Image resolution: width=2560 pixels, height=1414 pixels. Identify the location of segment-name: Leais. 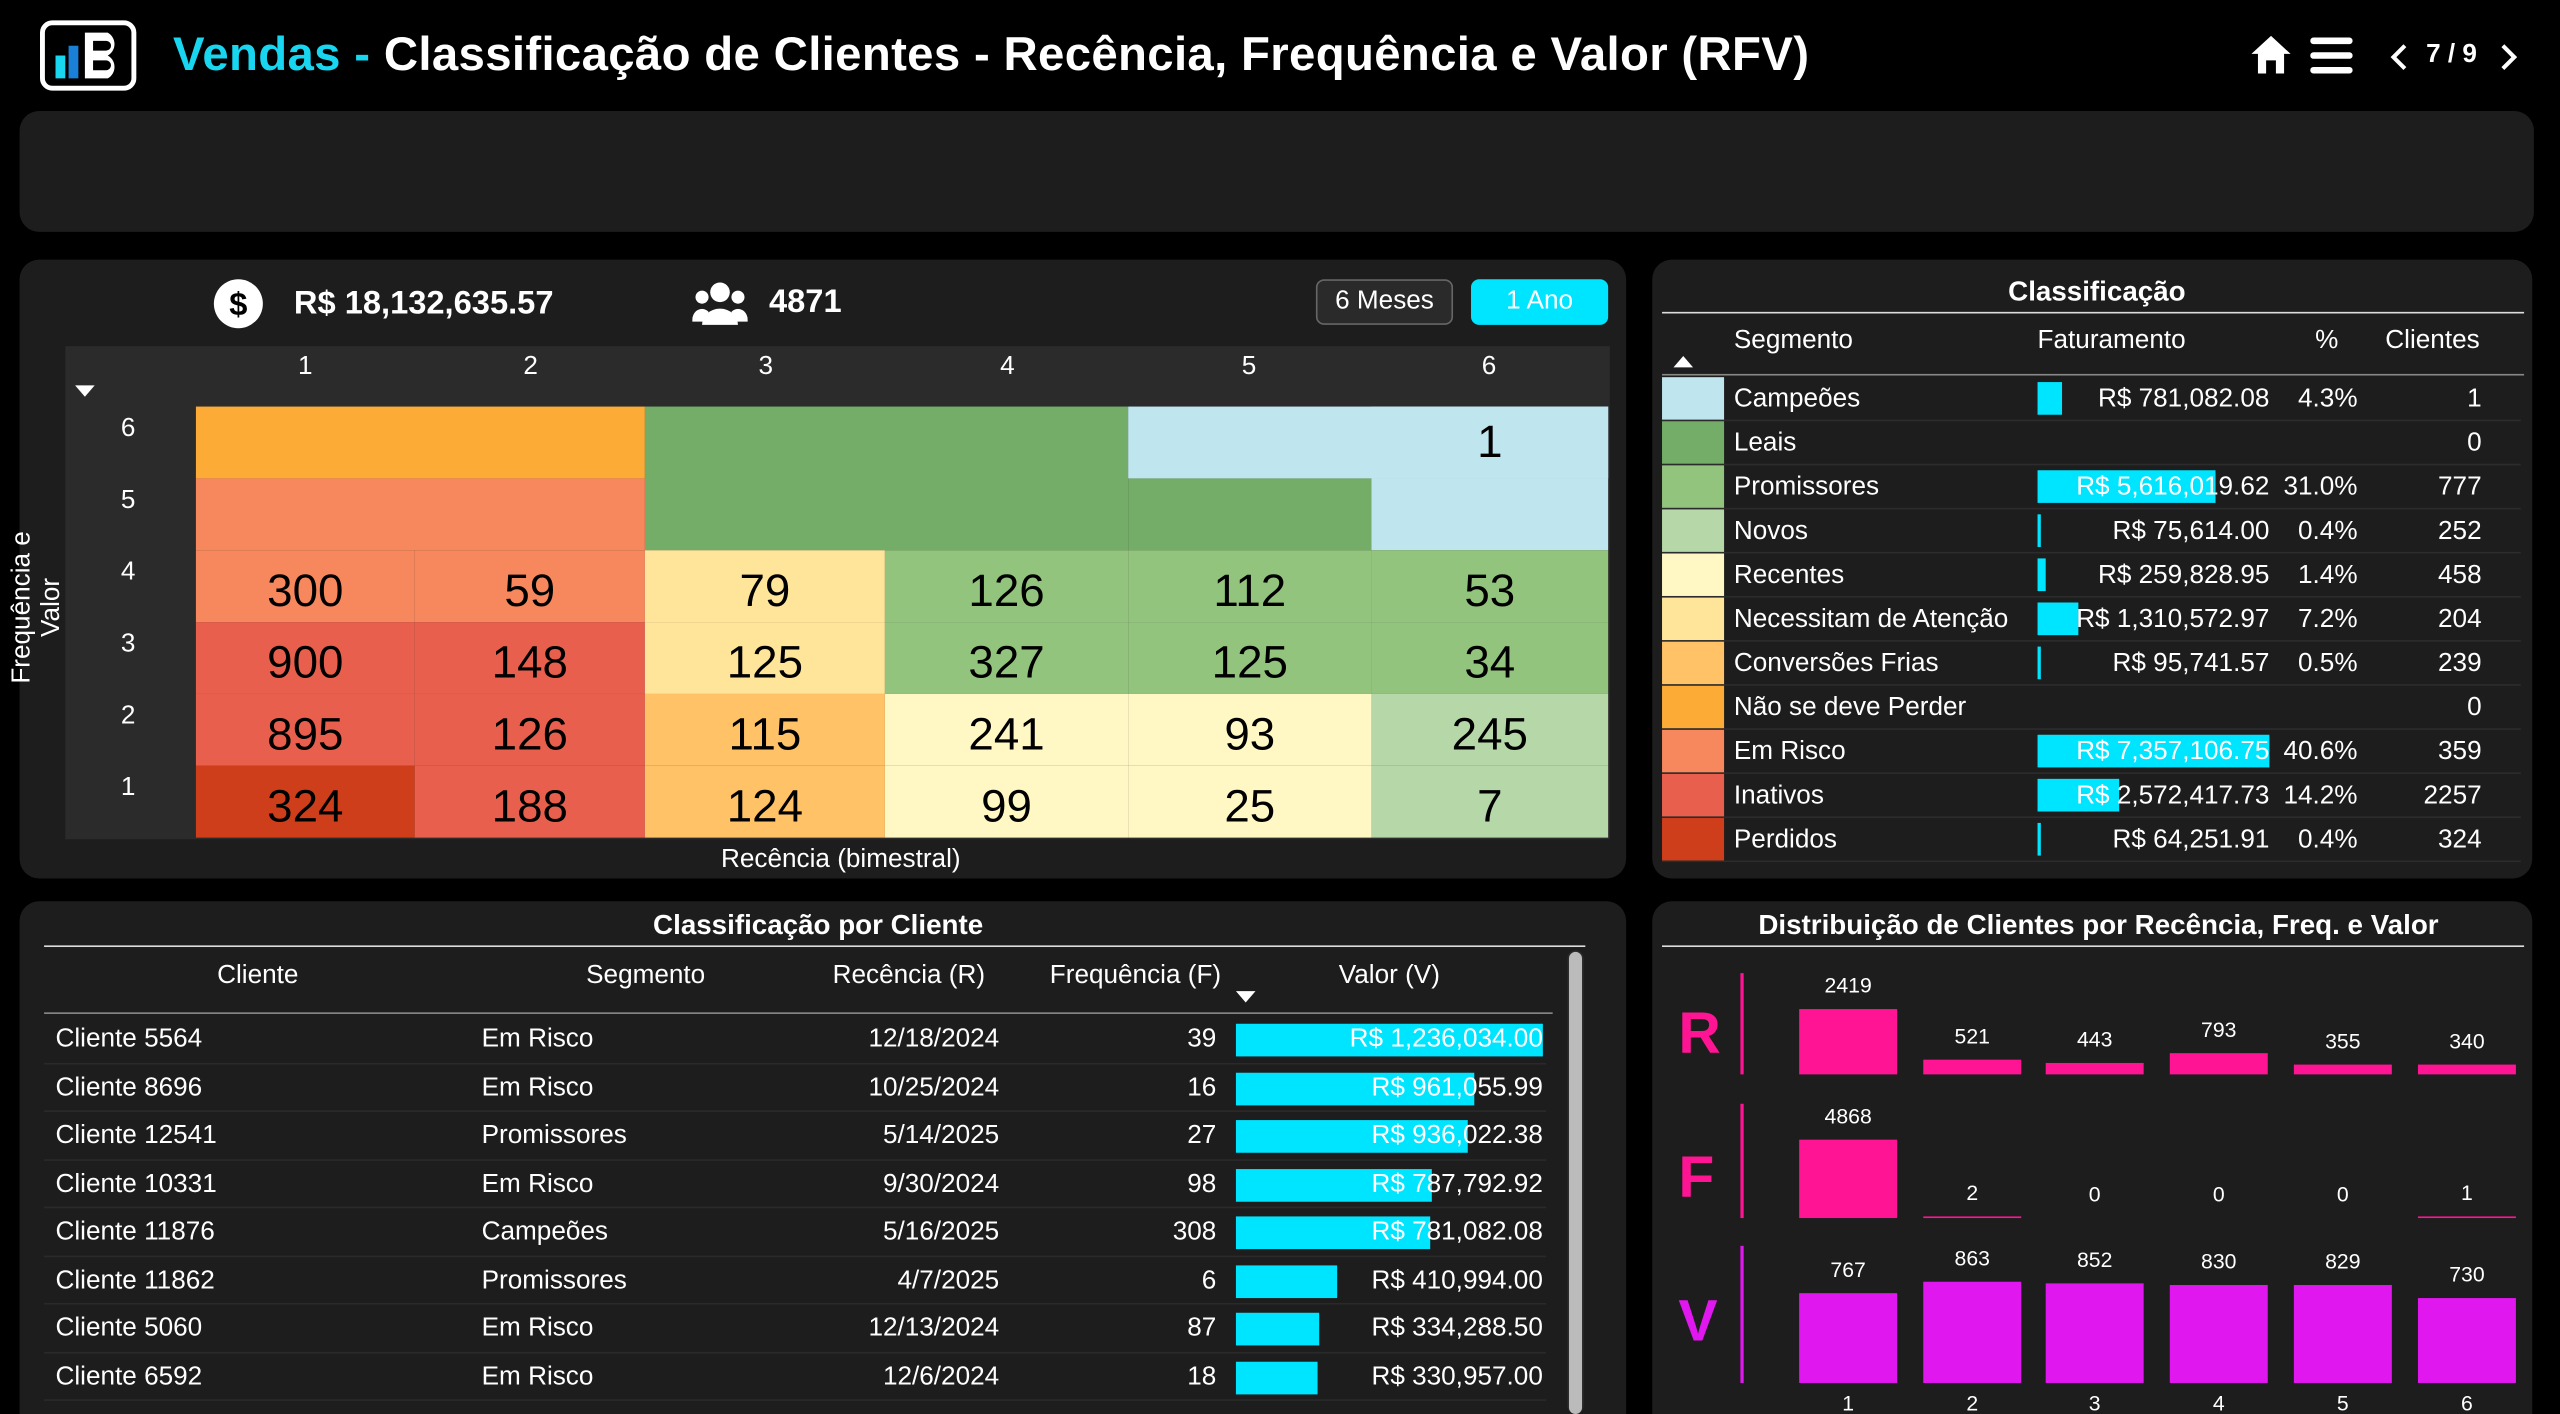
(1765, 443).